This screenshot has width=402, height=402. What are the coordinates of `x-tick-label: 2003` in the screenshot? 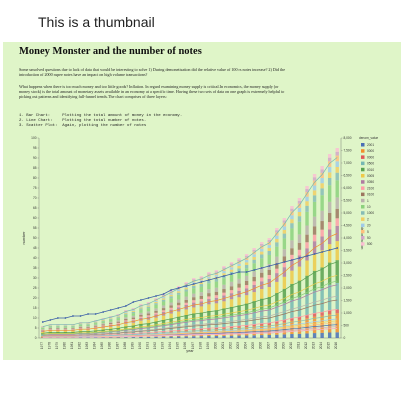 It's located at (238, 345).